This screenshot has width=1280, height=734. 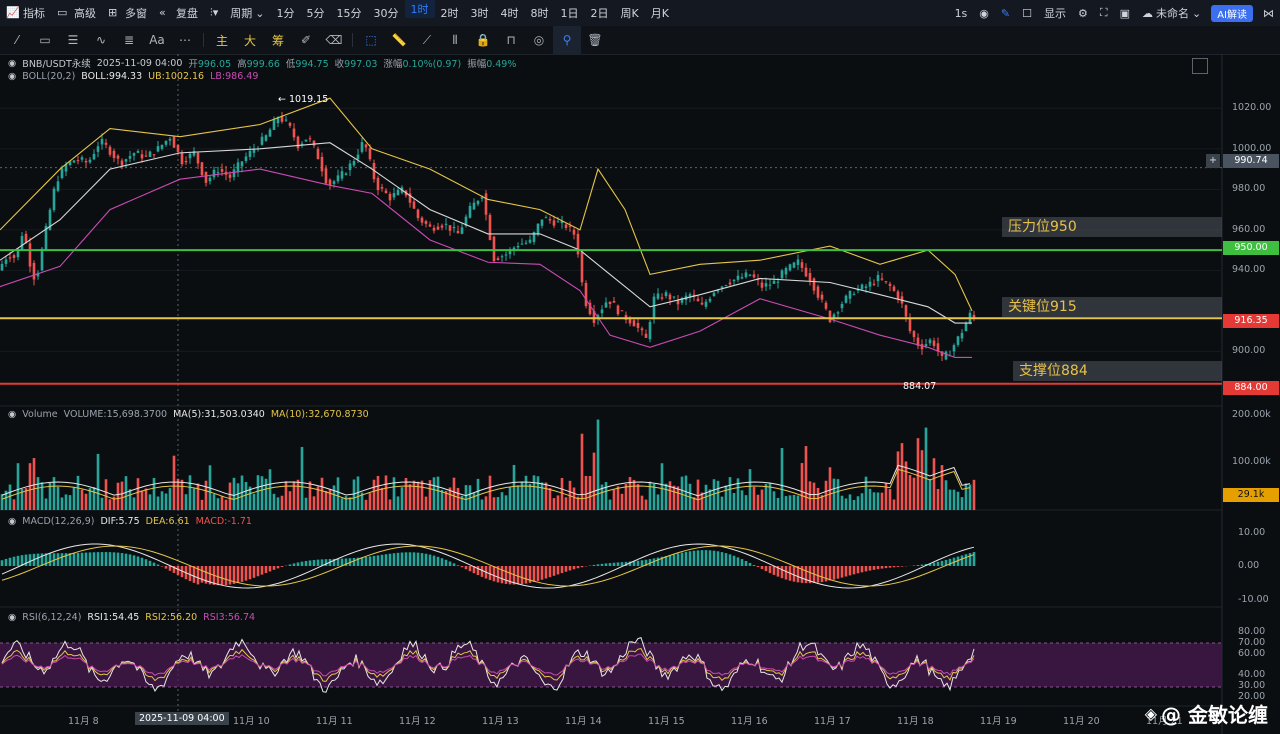 What do you see at coordinates (386, 13) in the screenshot?
I see `timeframe-3: 30分` at bounding box center [386, 13].